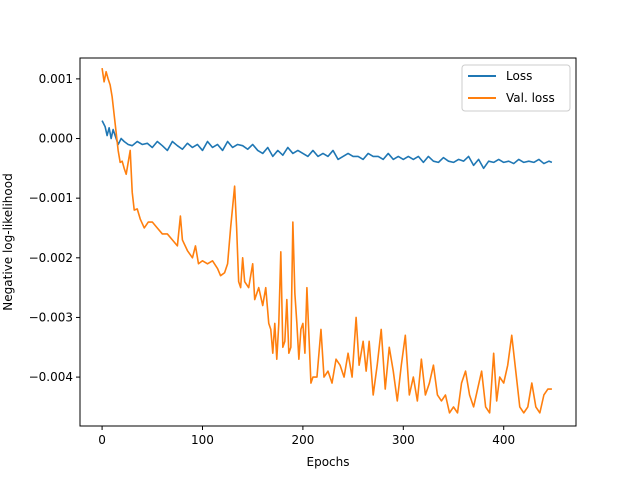  Describe the element at coordinates (102, 440) in the screenshot. I see `x-tick-label: 0` at that location.